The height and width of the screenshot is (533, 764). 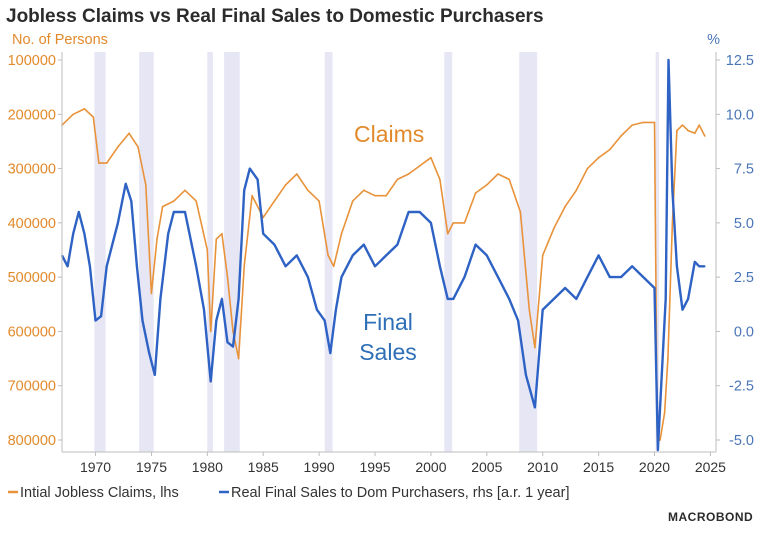 I want to click on right-tick-label-7: -5.0, so click(x=741, y=441).